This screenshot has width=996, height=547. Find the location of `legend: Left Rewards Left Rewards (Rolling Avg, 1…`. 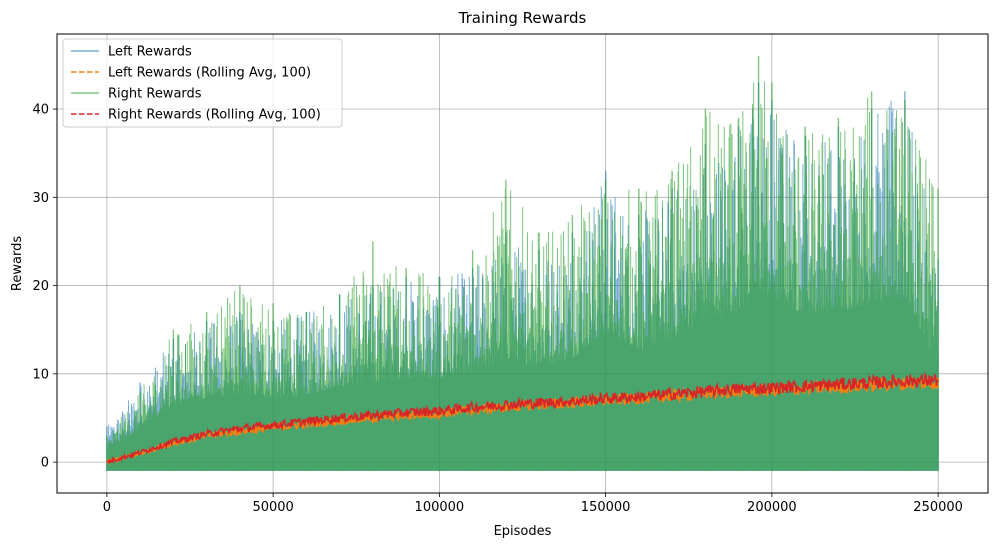

legend: Left Rewards Left Rewards (Rolling Avg, 1… is located at coordinates (202, 83).